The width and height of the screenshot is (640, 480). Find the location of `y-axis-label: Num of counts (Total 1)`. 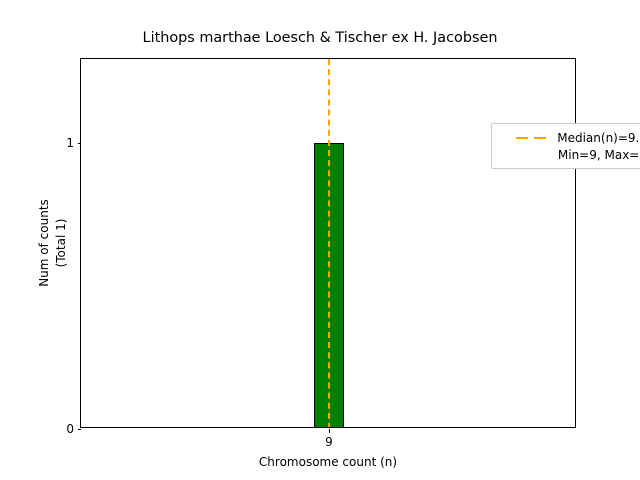

y-axis-label: Num of counts (Total 1) is located at coordinates (53, 243).